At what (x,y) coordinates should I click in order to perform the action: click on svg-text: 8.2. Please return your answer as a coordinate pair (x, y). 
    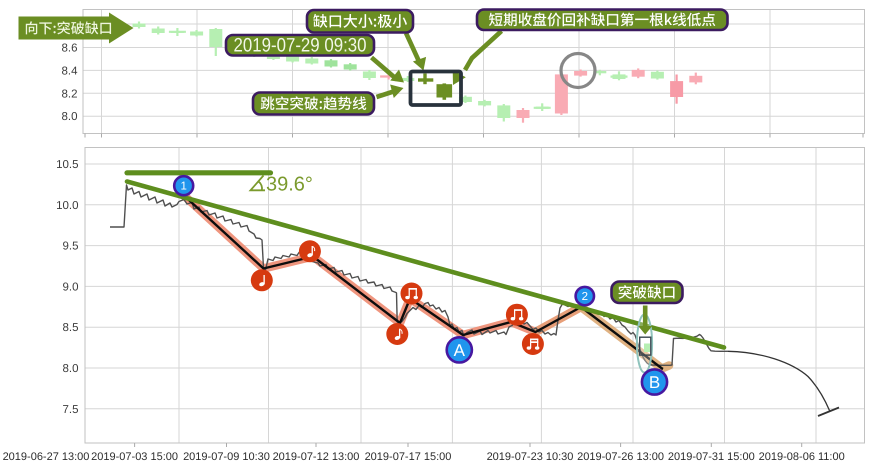
    Looking at the image, I should click on (70, 94).